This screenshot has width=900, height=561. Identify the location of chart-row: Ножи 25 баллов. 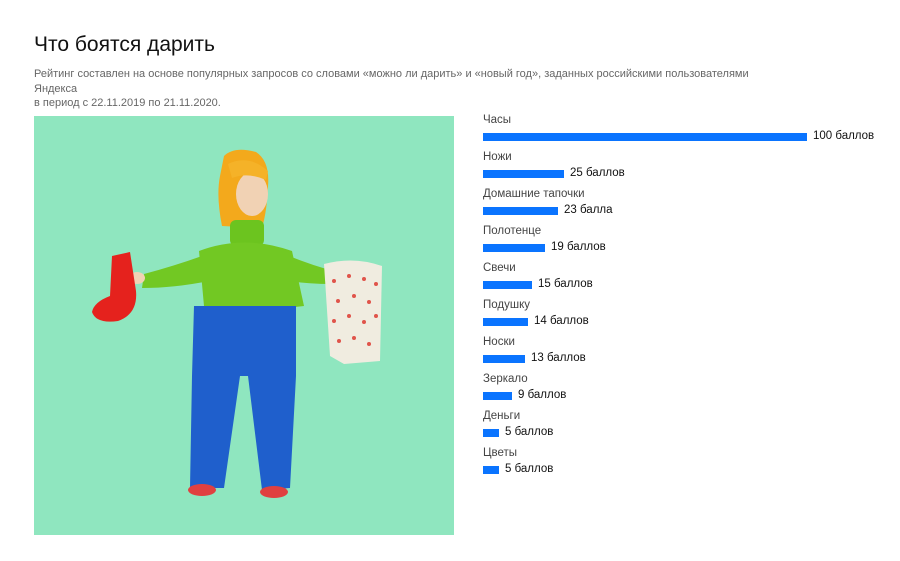
(683, 166).